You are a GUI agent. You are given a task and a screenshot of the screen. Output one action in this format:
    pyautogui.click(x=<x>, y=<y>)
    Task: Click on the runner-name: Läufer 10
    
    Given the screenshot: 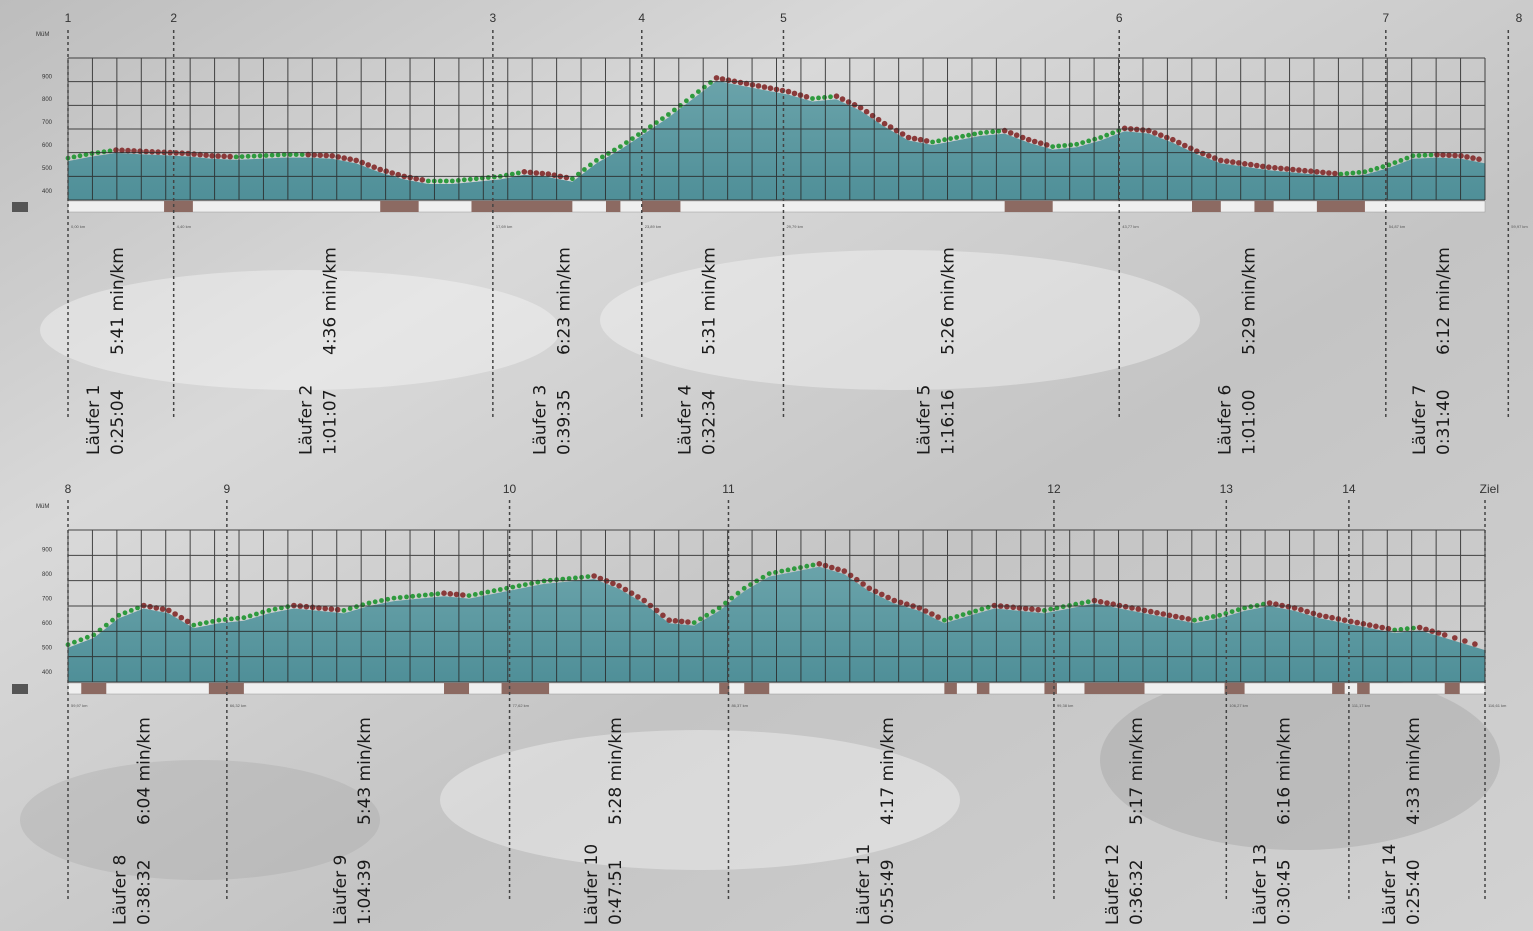 What is the action you would take?
    pyautogui.click(x=592, y=884)
    